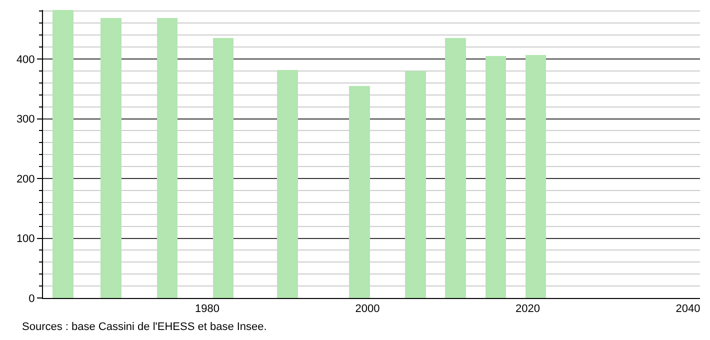  Describe the element at coordinates (25, 239) in the screenshot. I see `y-tick-label: 100` at that location.